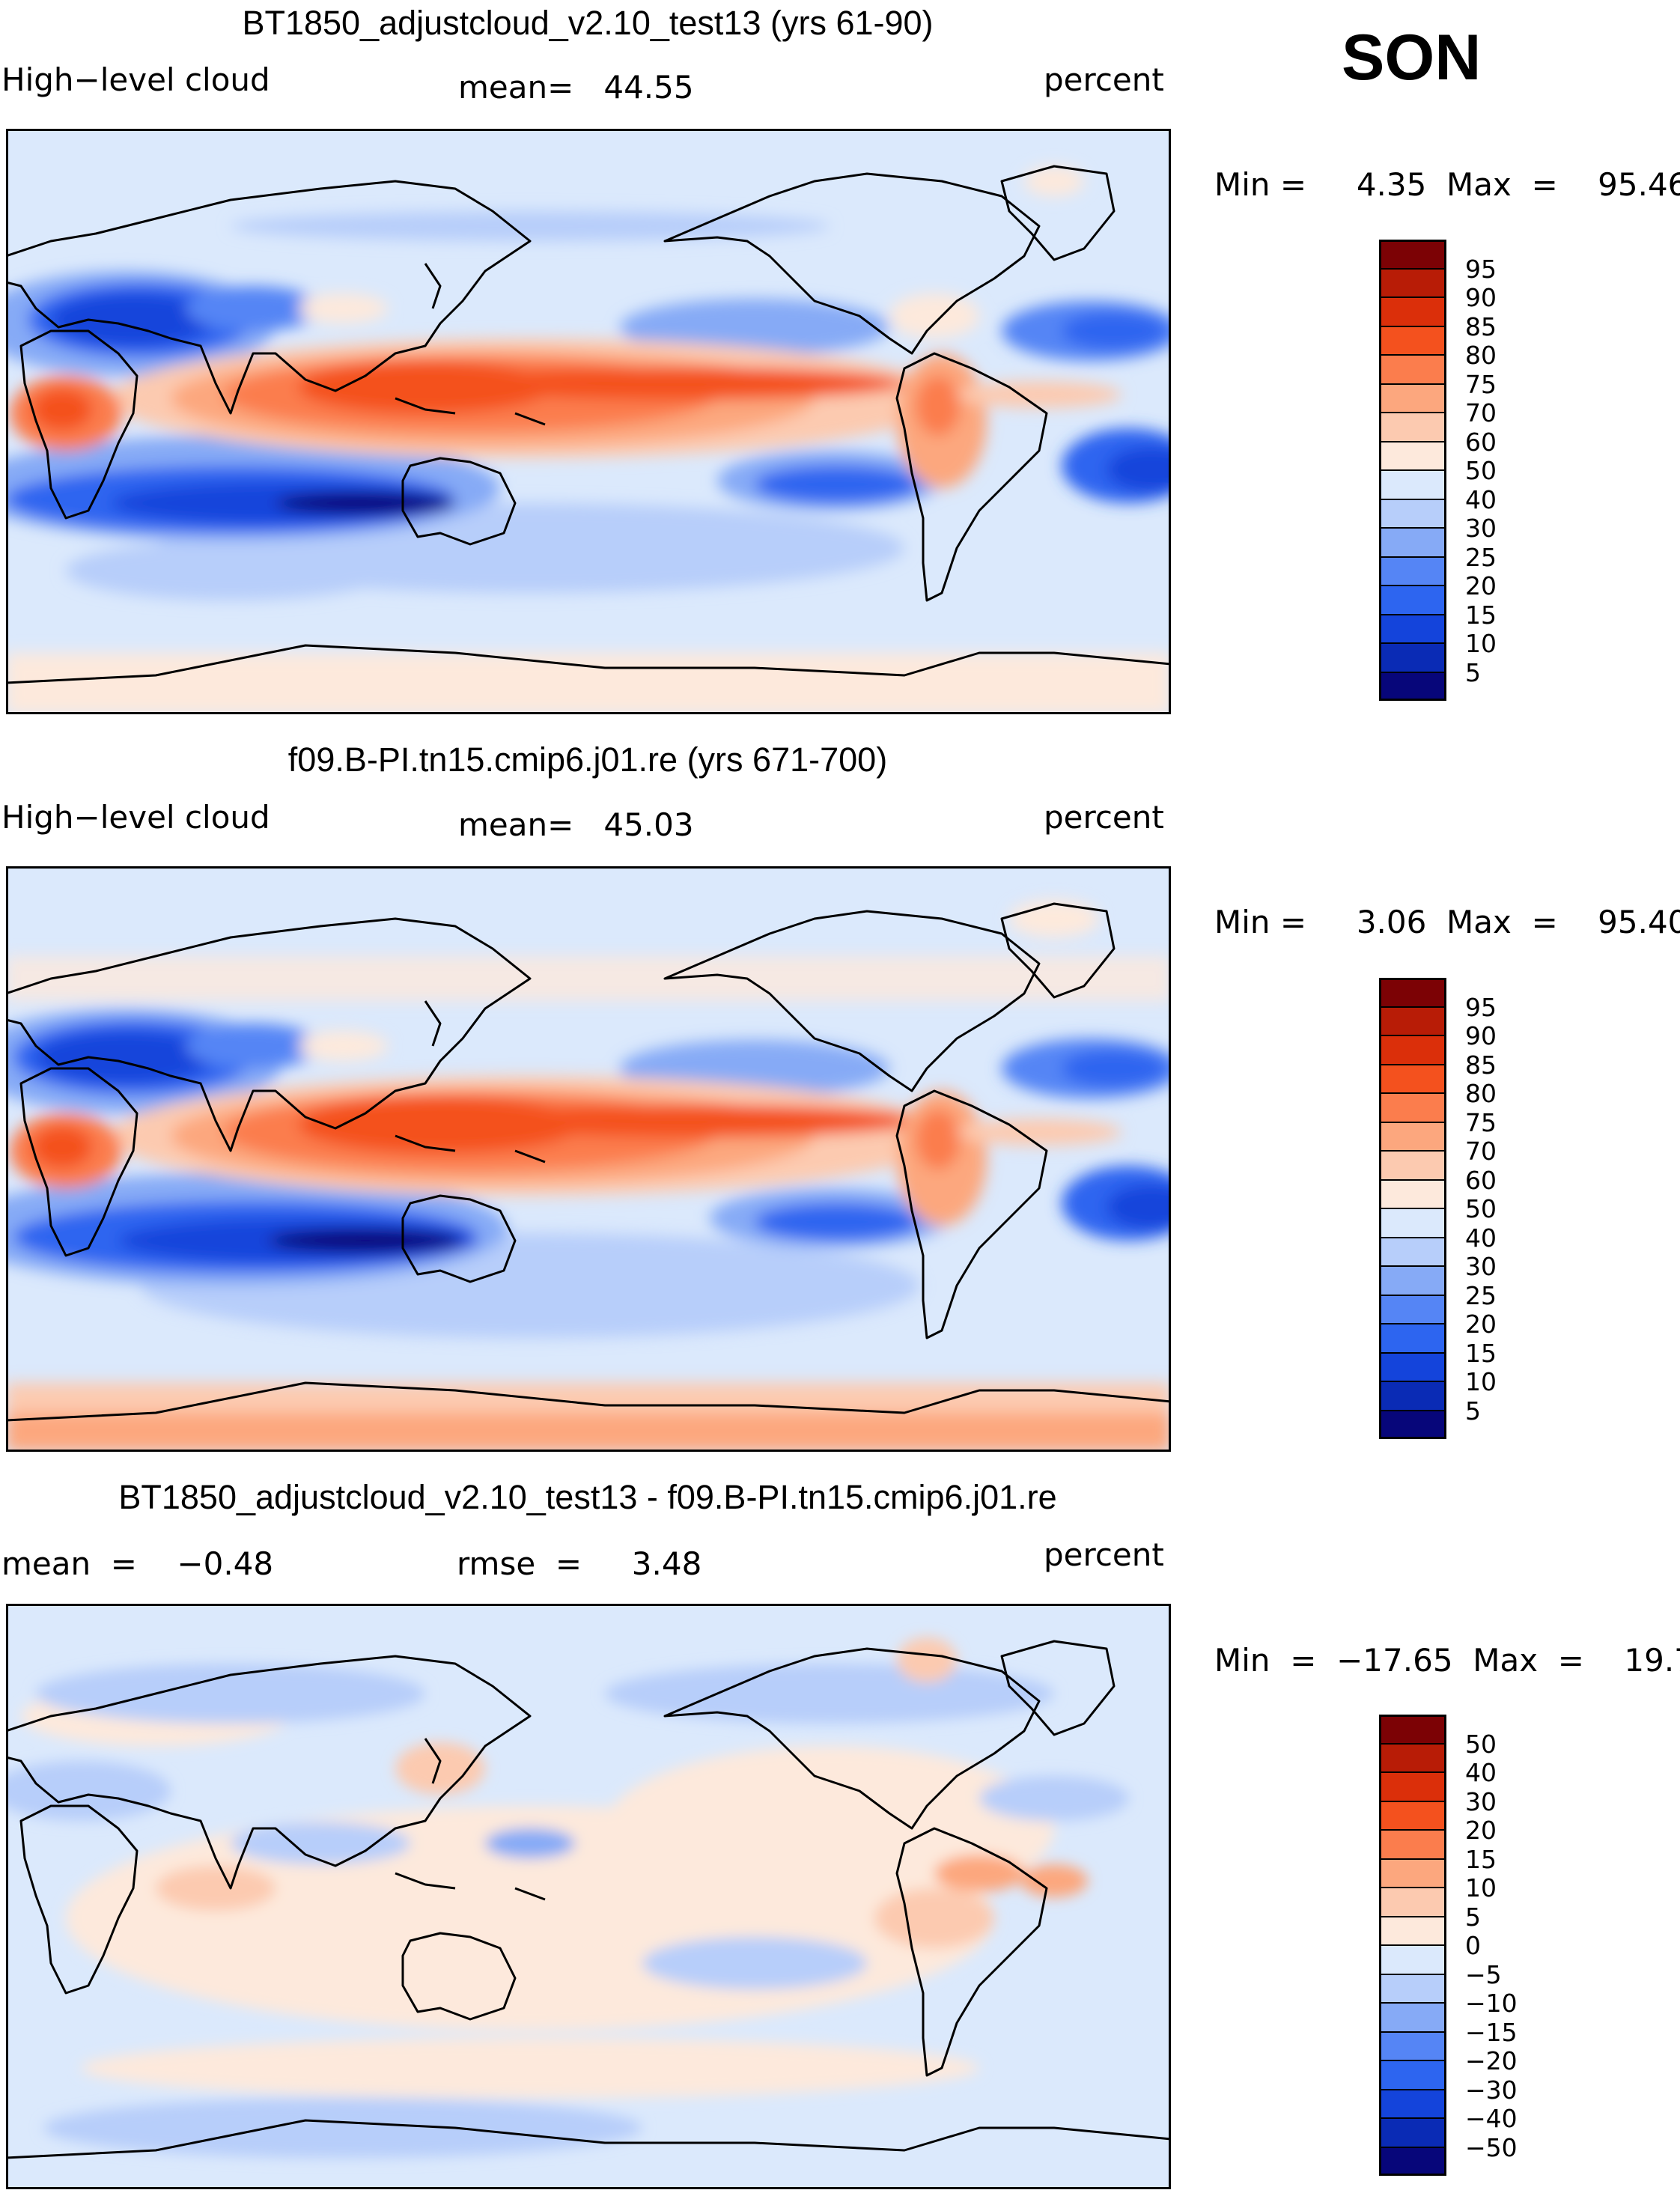 The width and height of the screenshot is (1680, 2193). I want to click on panel-2-colorbar-tick: 60, so click(1481, 1180).